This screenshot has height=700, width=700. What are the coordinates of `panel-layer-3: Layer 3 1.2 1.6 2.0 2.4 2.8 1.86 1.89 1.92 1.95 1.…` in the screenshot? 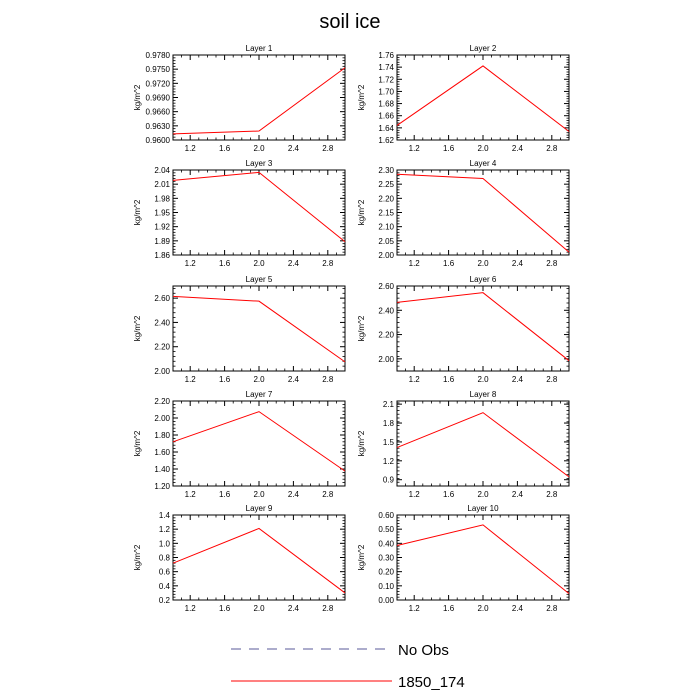 It's located at (239, 213).